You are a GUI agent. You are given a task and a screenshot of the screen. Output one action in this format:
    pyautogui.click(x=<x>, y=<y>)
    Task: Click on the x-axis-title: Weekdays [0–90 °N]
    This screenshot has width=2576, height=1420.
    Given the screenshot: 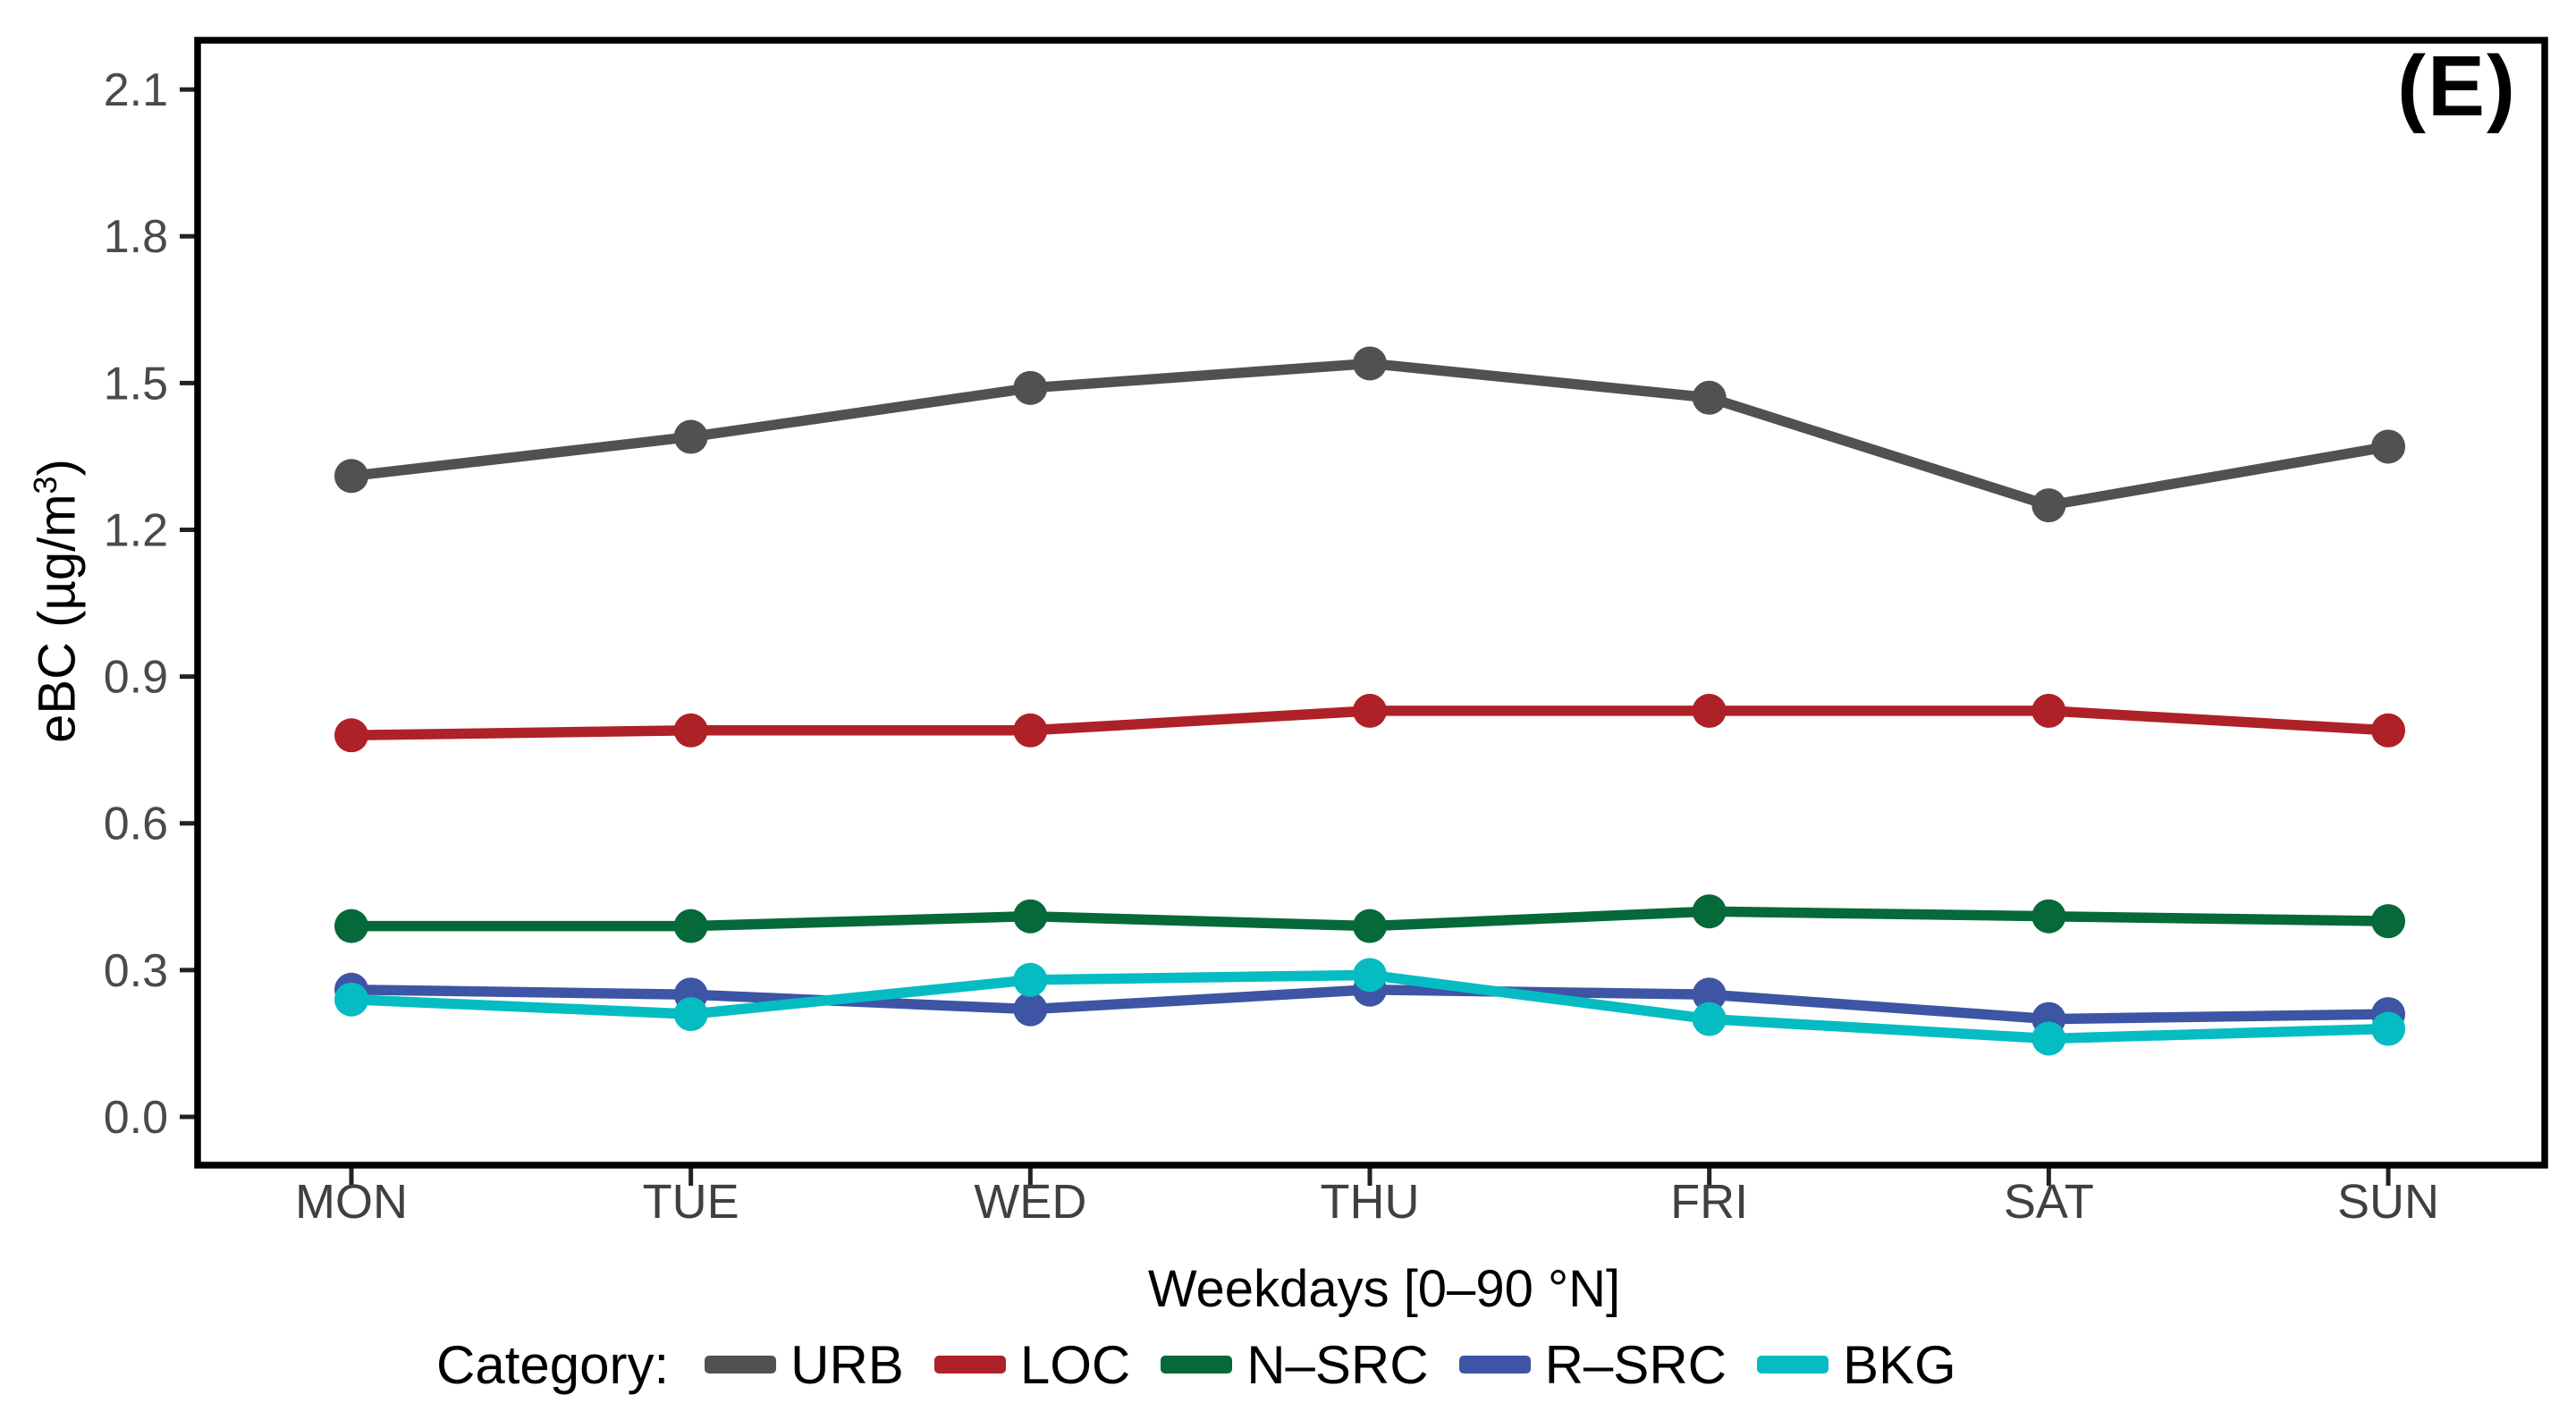 What is the action you would take?
    pyautogui.click(x=1384, y=1289)
    